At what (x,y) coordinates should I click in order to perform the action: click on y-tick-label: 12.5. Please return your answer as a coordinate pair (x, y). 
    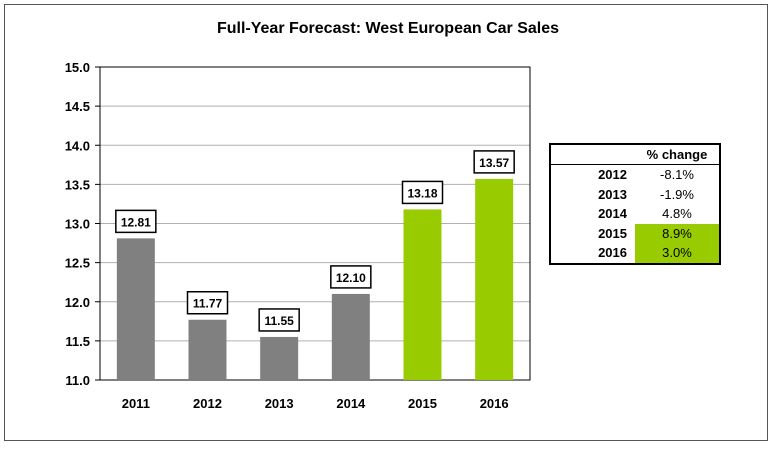
    Looking at the image, I should click on (77, 263).